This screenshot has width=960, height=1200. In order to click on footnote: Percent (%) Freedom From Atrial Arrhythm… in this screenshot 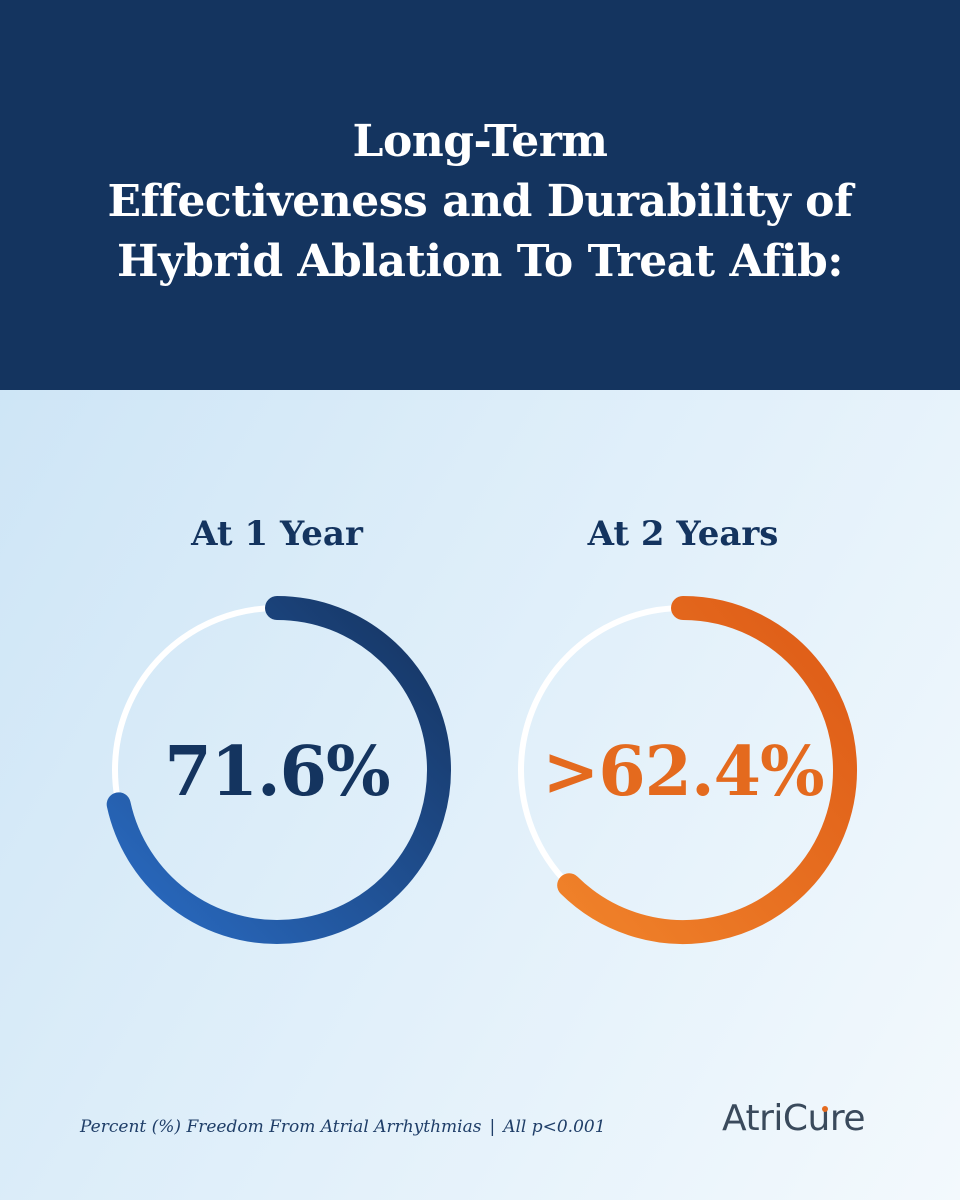, I will do `click(343, 1127)`.